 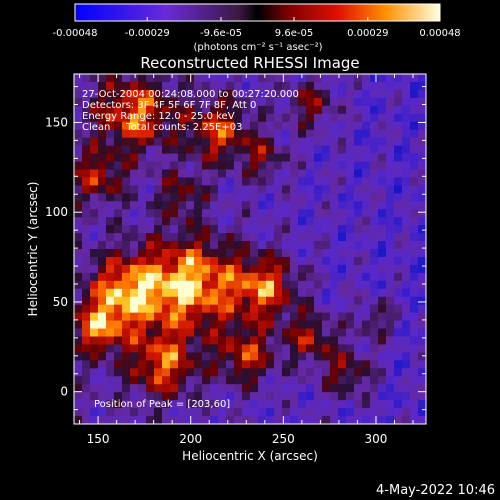 I want to click on x-tick-label: 200, so click(x=190, y=439).